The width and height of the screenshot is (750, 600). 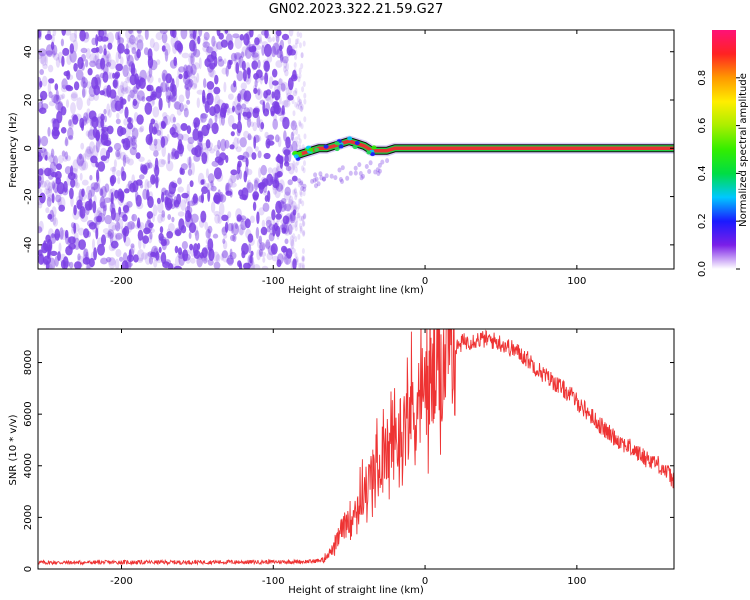 I want to click on signal-blob, so click(x=341, y=146).